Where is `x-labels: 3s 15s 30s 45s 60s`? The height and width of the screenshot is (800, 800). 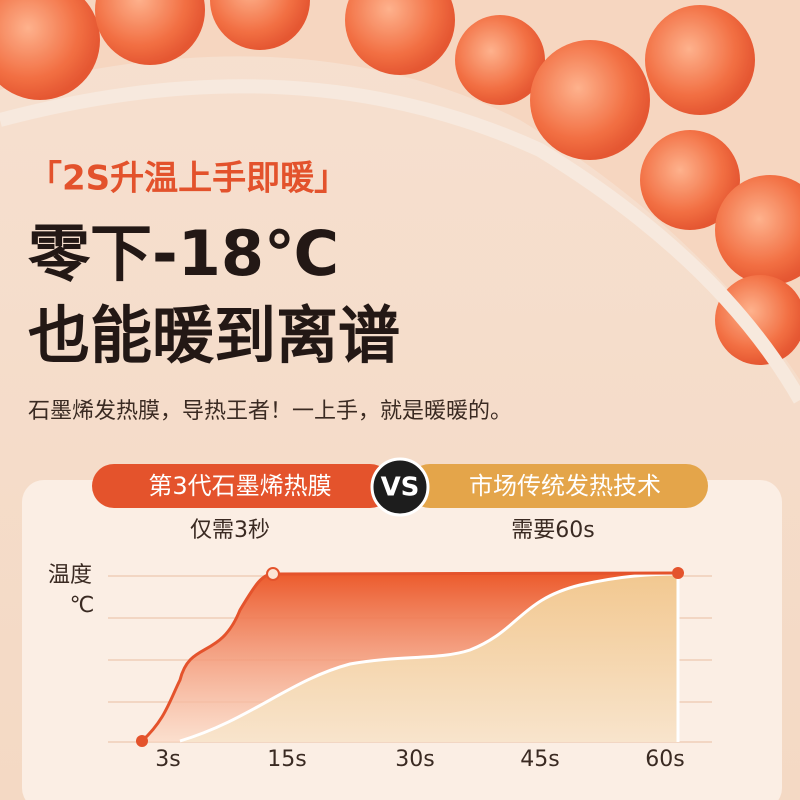
x-labels: 3s 15s 30s 45s 60s is located at coordinates (419, 759).